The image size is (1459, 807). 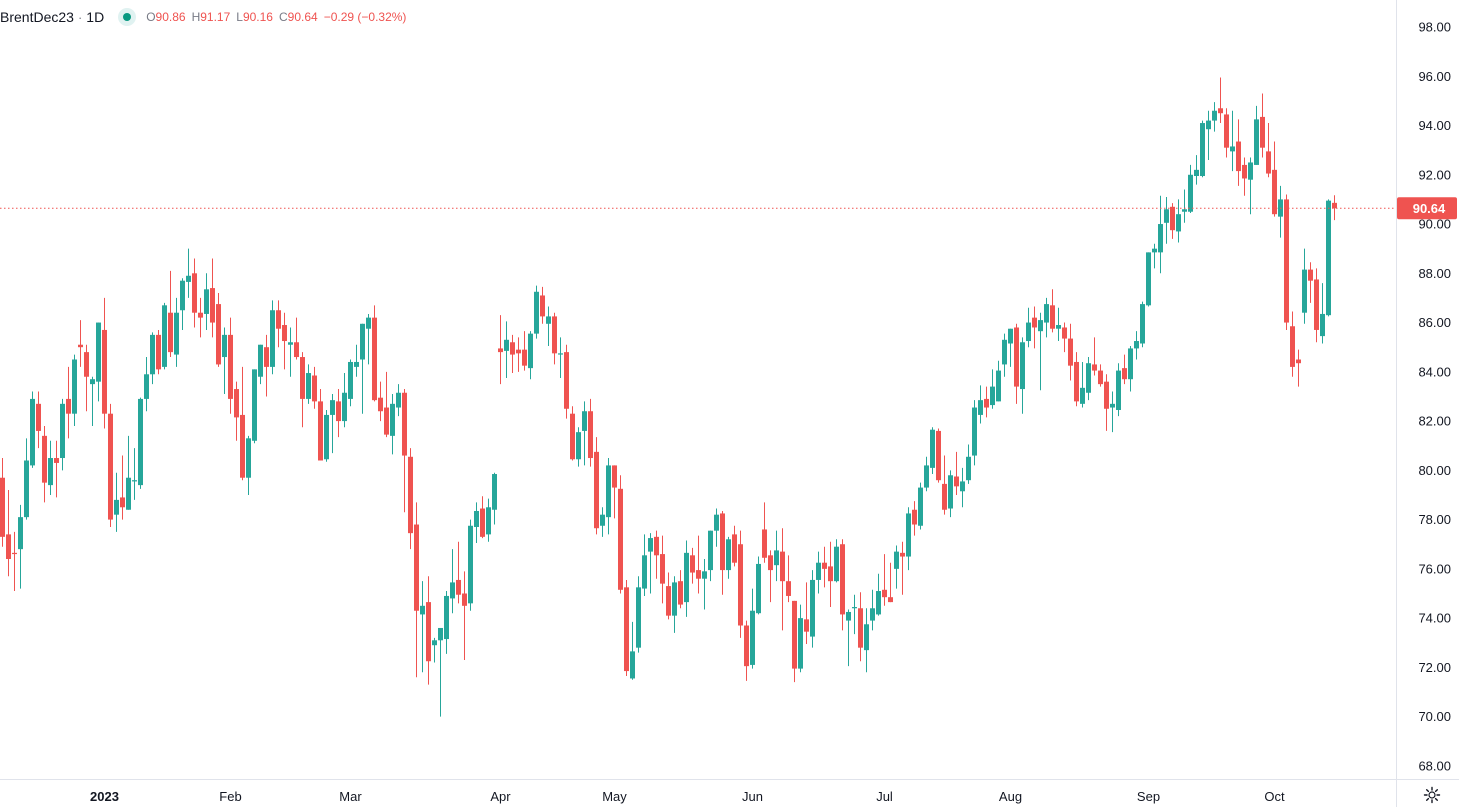 I want to click on low-label: L, so click(x=239, y=17).